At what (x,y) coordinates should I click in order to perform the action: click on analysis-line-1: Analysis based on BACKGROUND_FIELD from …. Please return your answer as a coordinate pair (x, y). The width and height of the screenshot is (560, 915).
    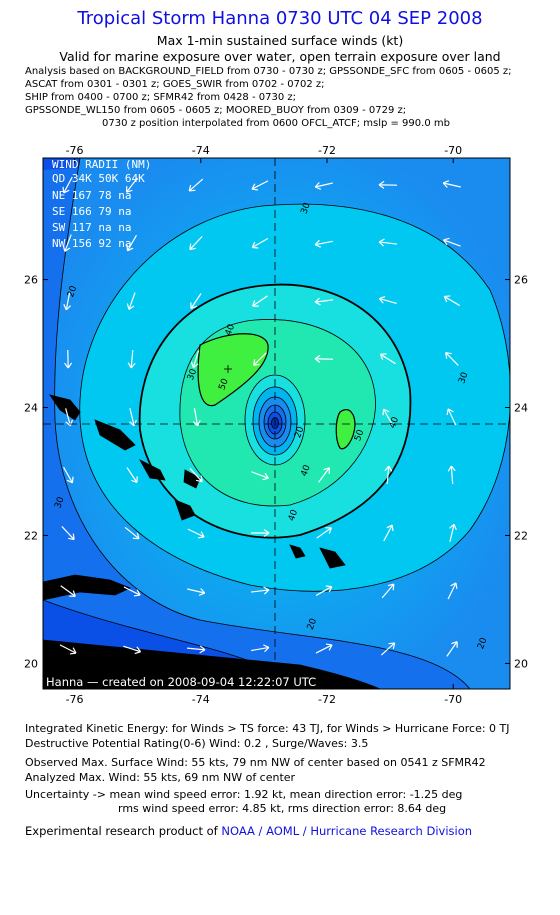
    Looking at the image, I should click on (268, 71).